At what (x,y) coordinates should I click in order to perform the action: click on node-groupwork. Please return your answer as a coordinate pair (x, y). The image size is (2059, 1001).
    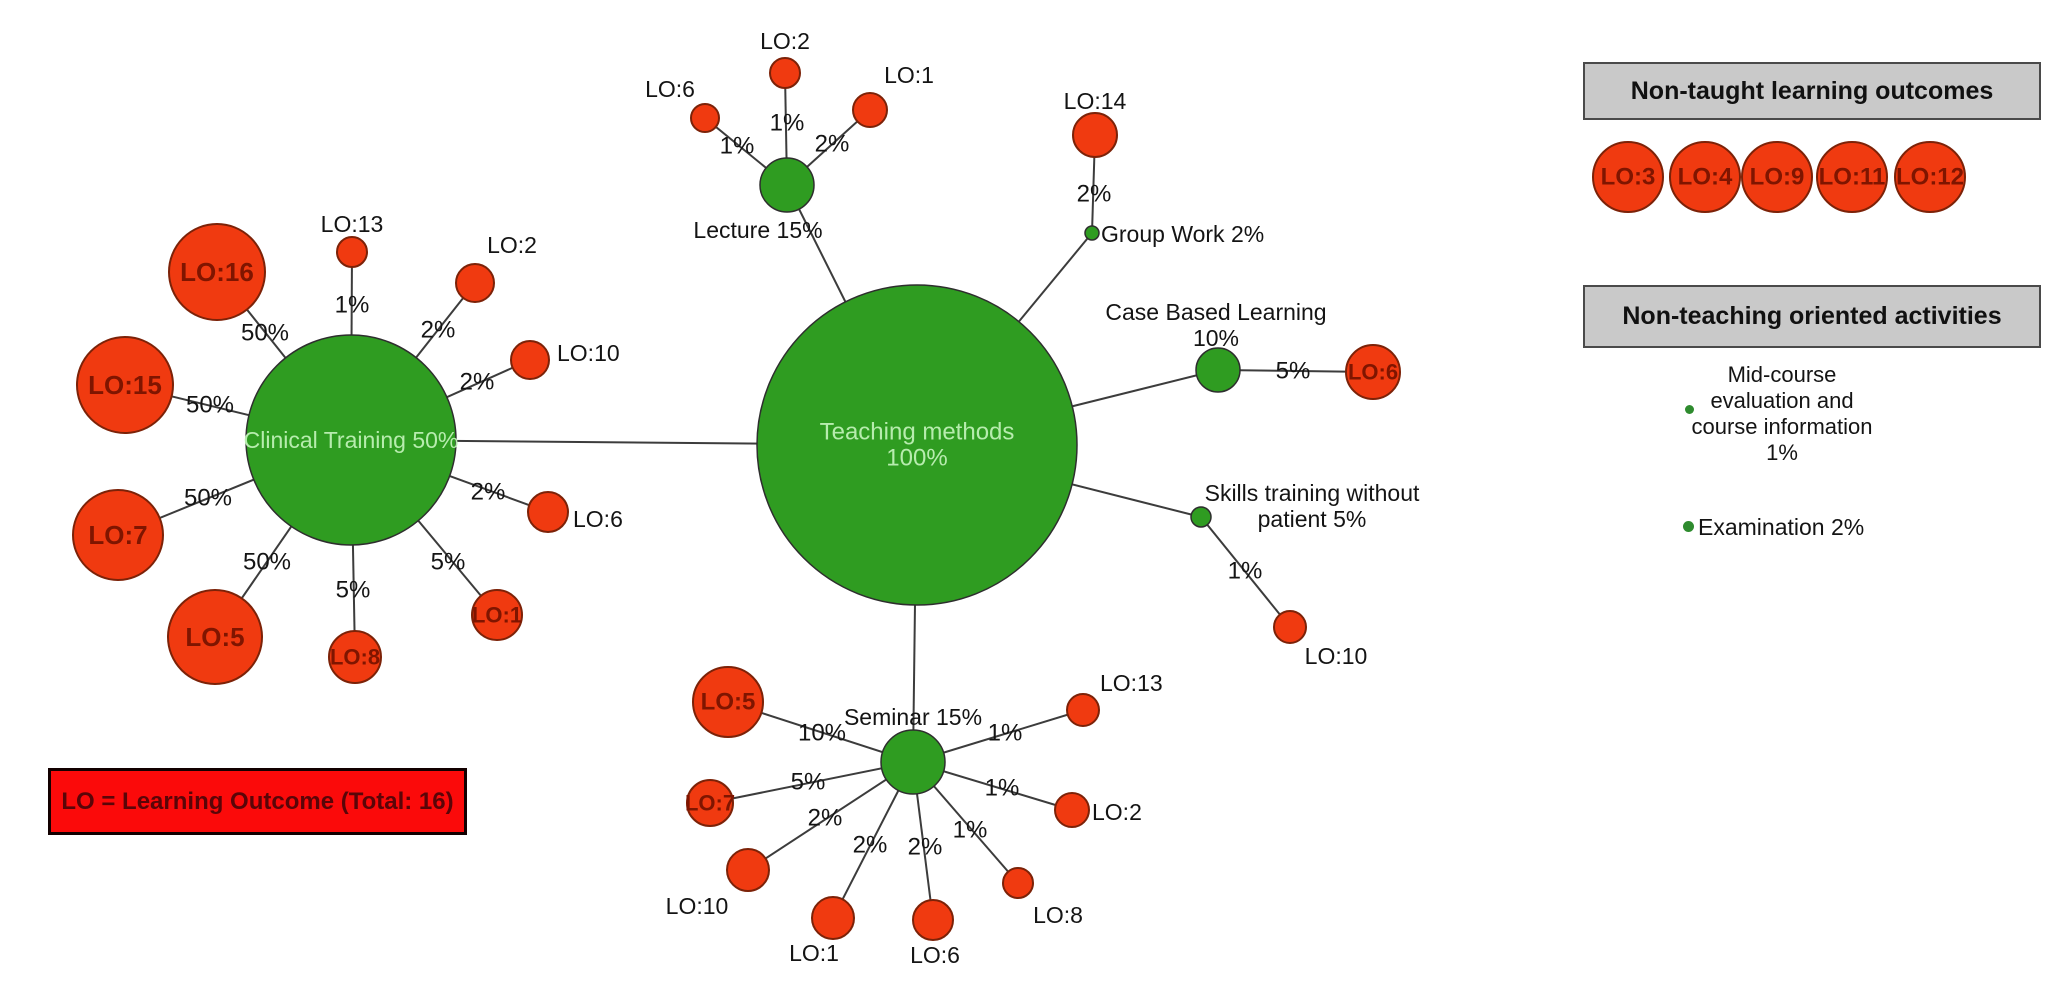
    Looking at the image, I should click on (1092, 233).